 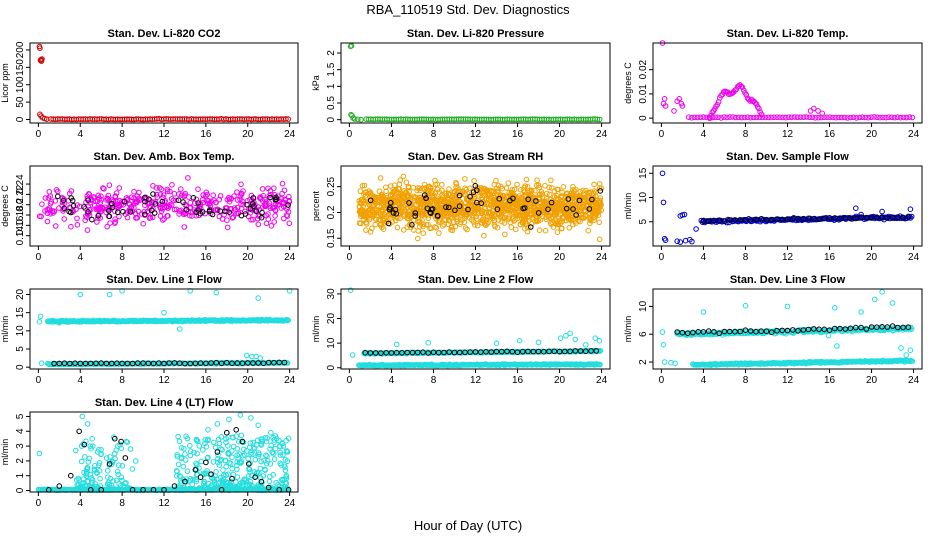 What do you see at coordinates (331, 343) in the screenshot?
I see `y-tick-label: 10` at bounding box center [331, 343].